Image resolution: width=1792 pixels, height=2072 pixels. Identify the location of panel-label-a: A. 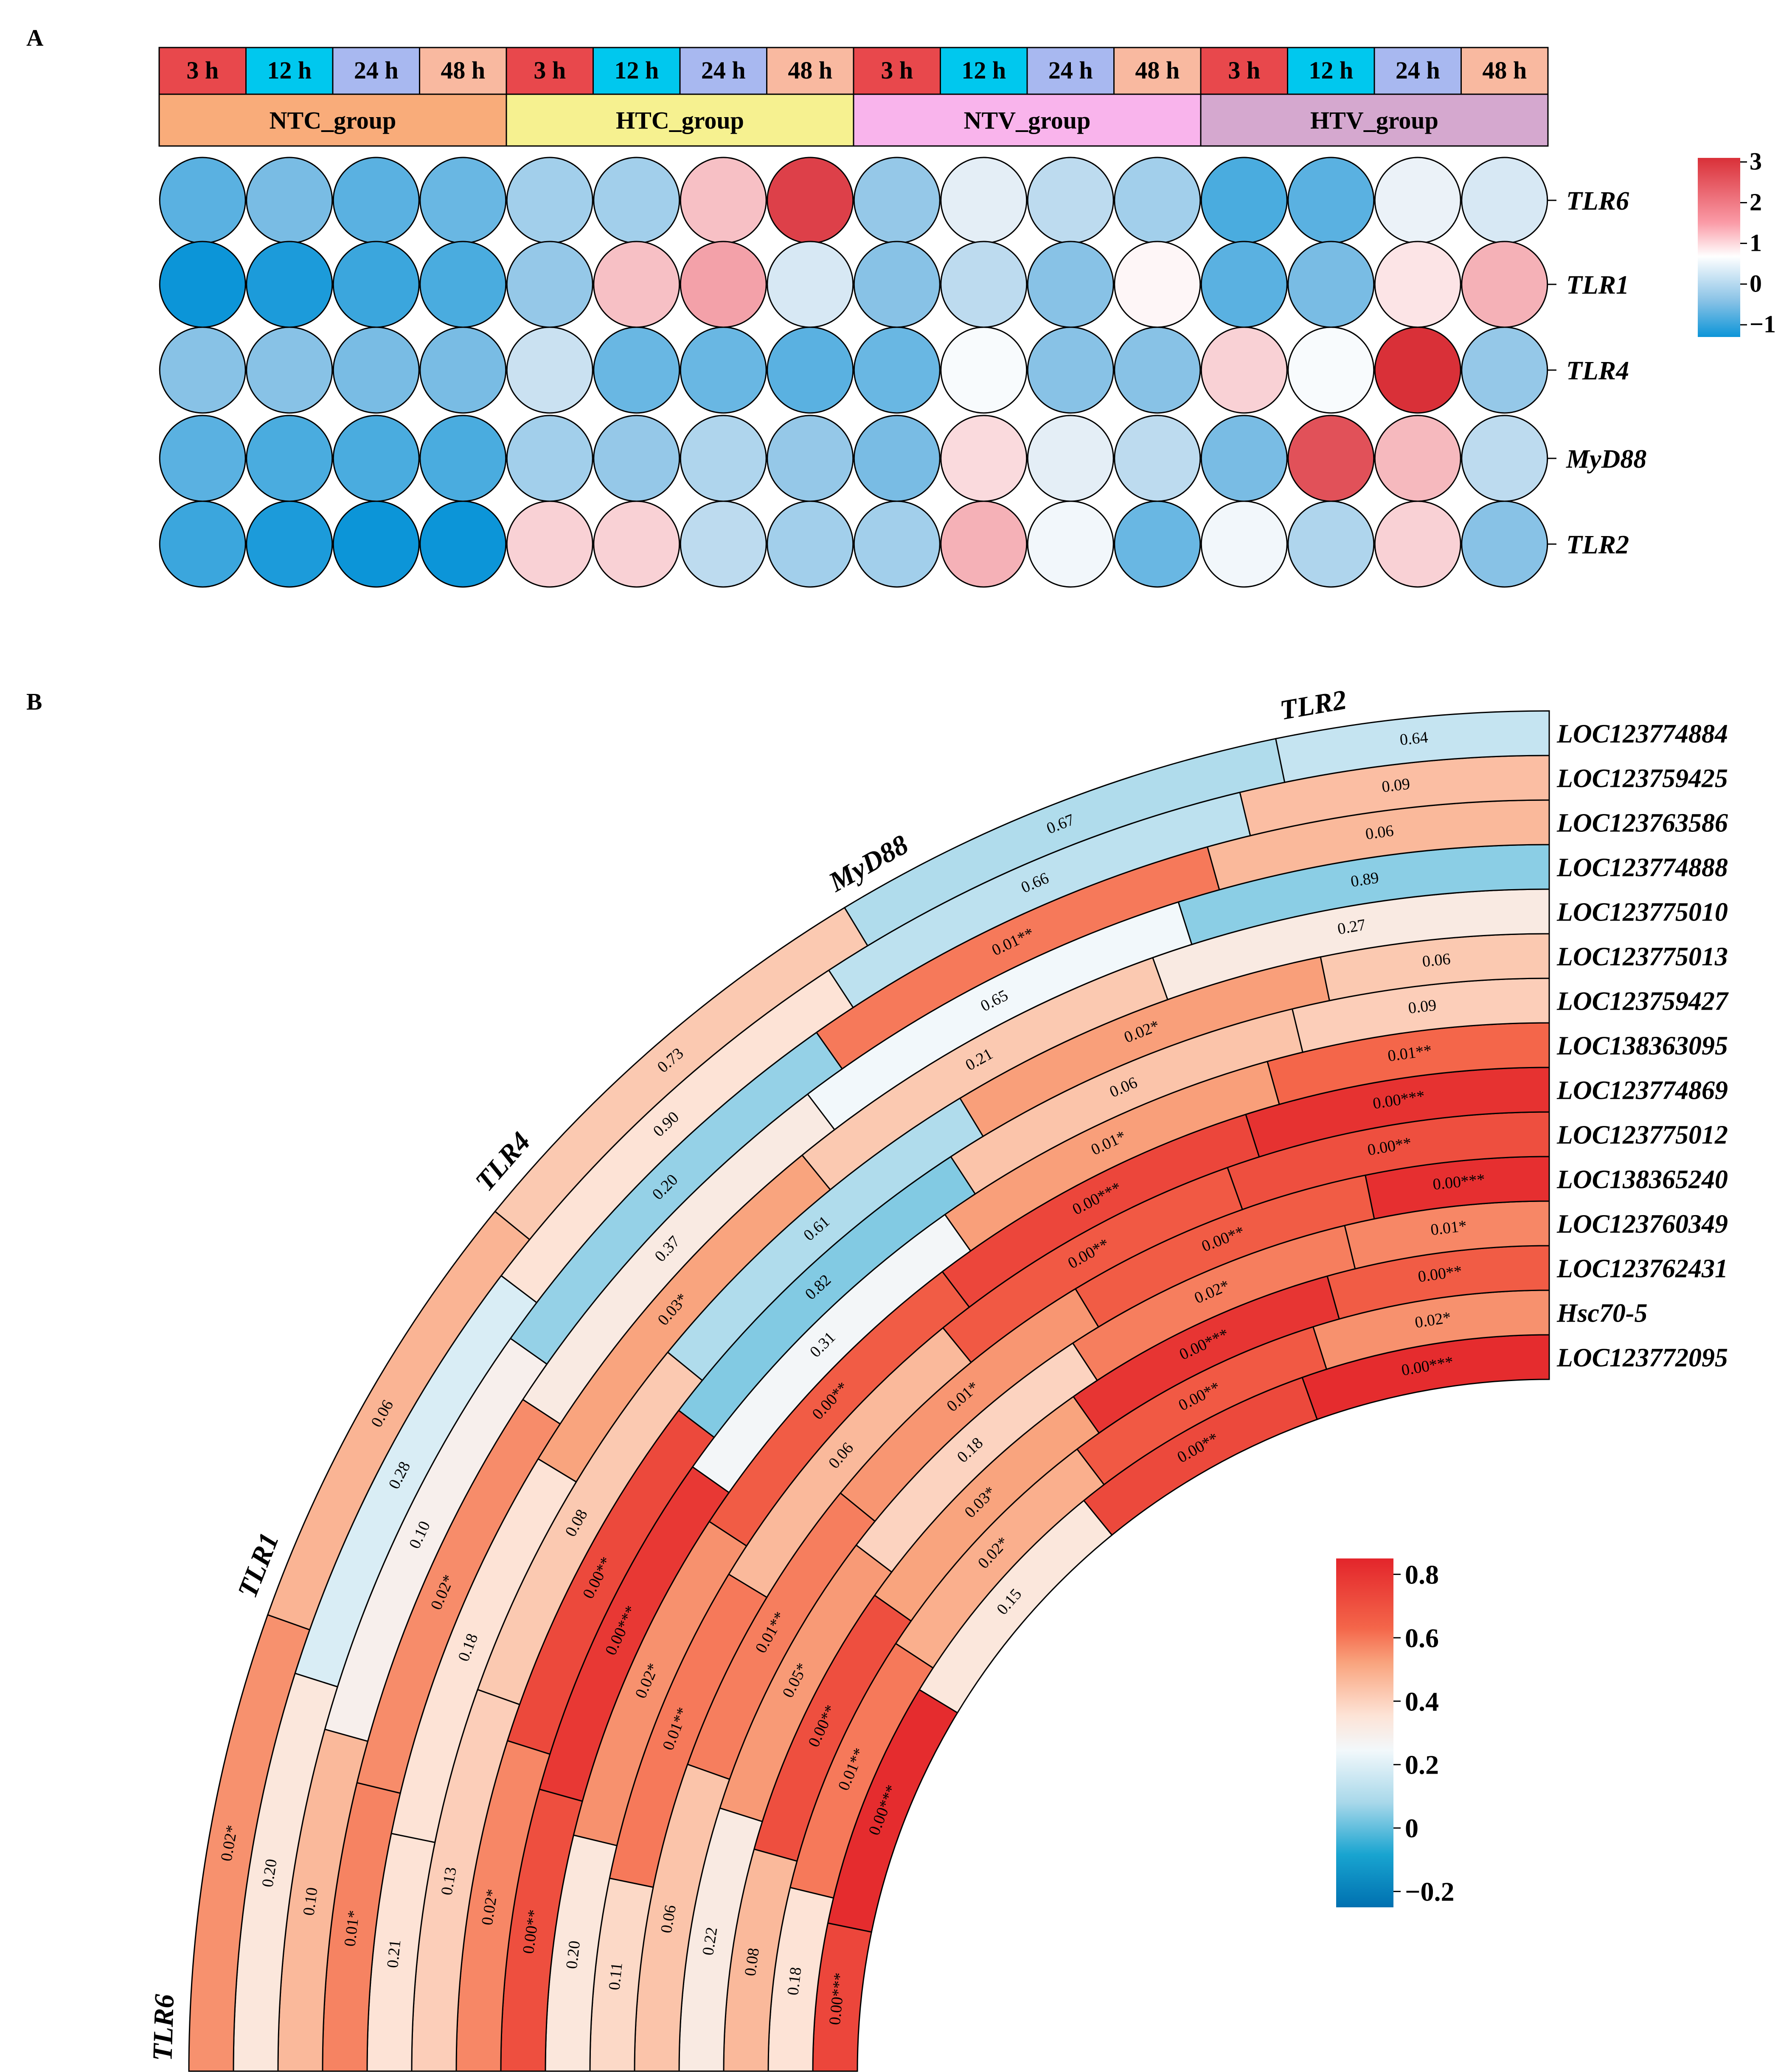
(35, 38).